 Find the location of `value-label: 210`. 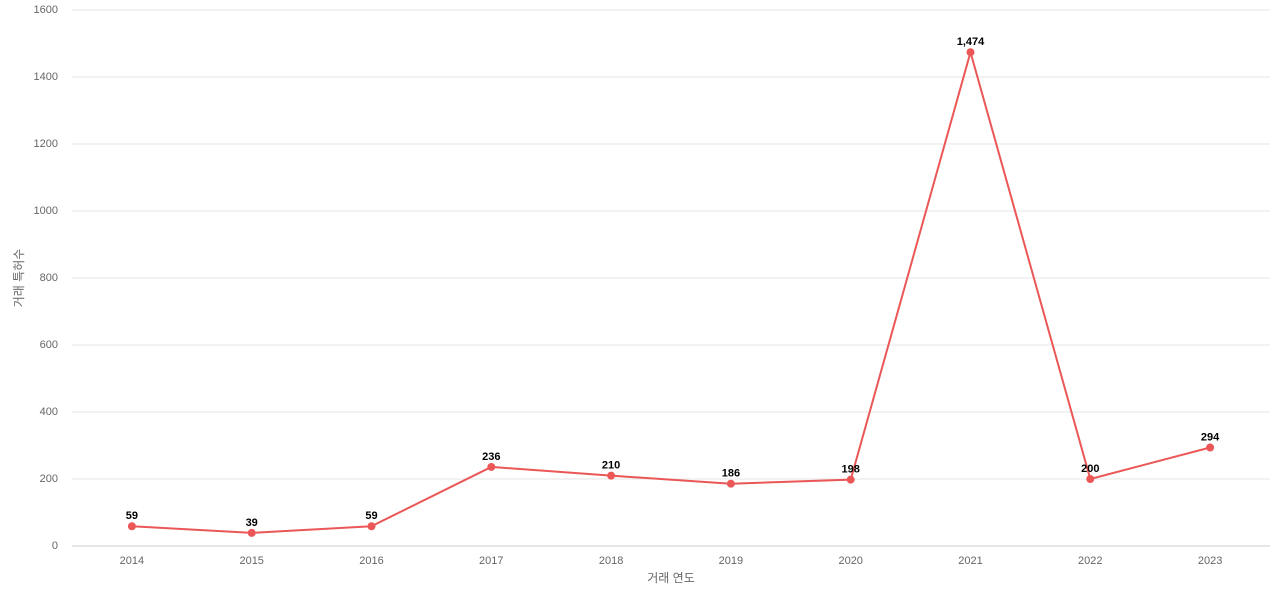

value-label: 210 is located at coordinates (611, 466).